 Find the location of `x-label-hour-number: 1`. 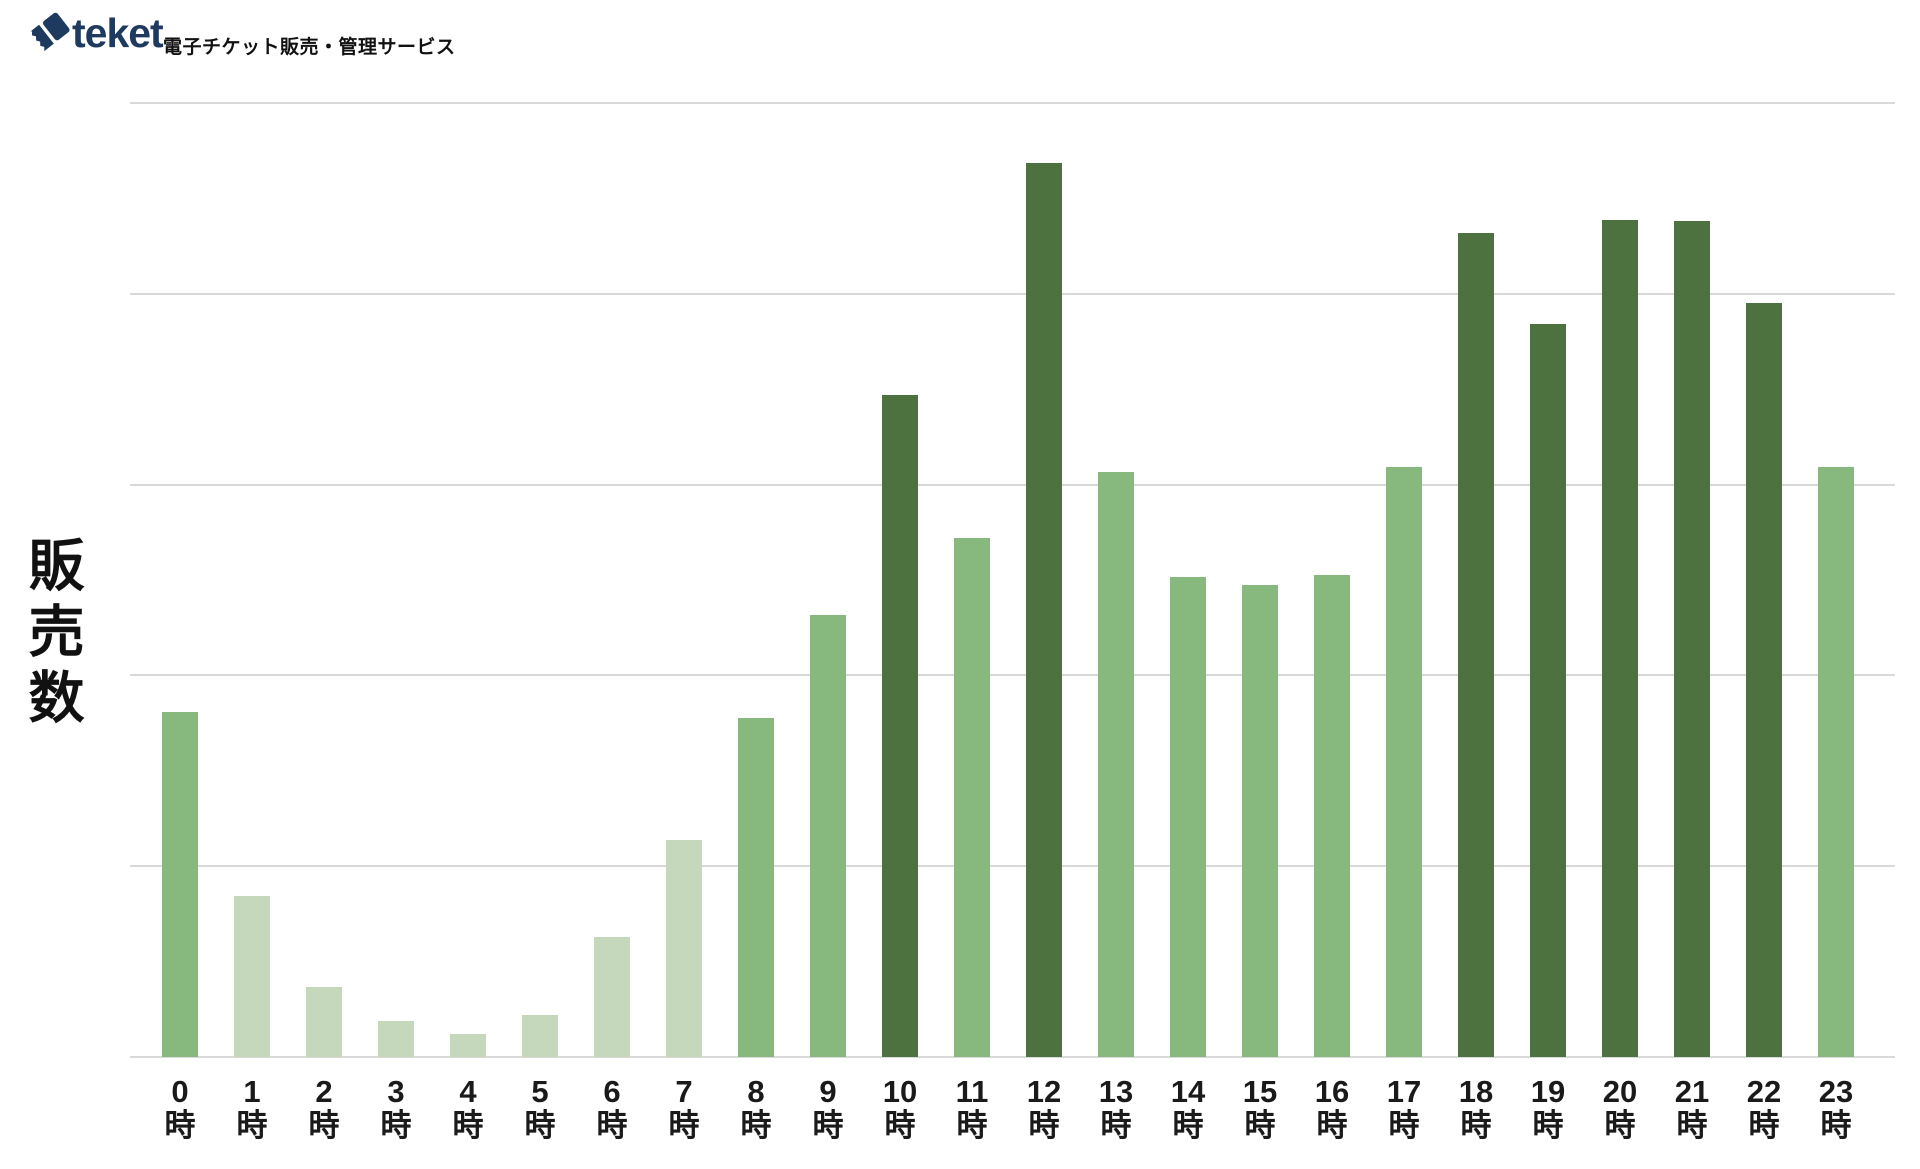

x-label-hour-number: 1 is located at coordinates (252, 1091).